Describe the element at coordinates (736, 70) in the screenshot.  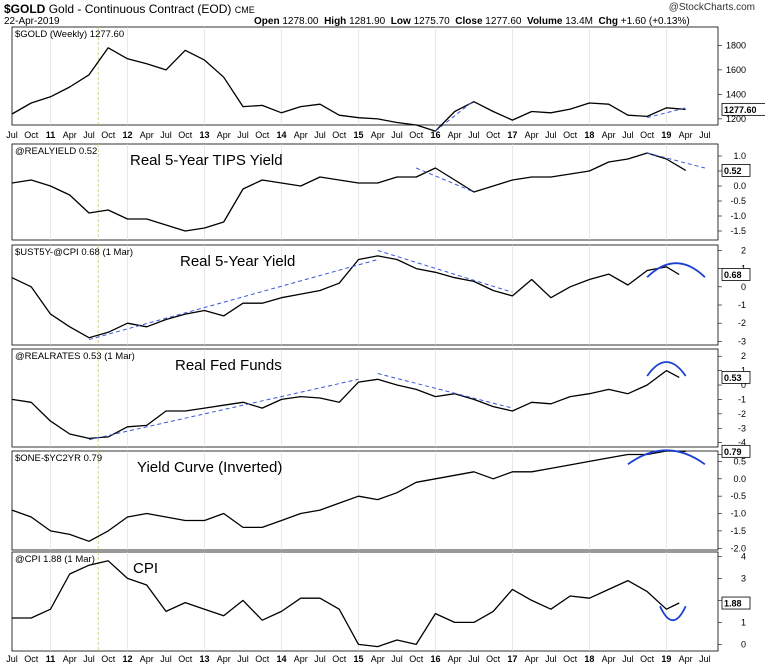
I see `y-tick-label: 1600` at that location.